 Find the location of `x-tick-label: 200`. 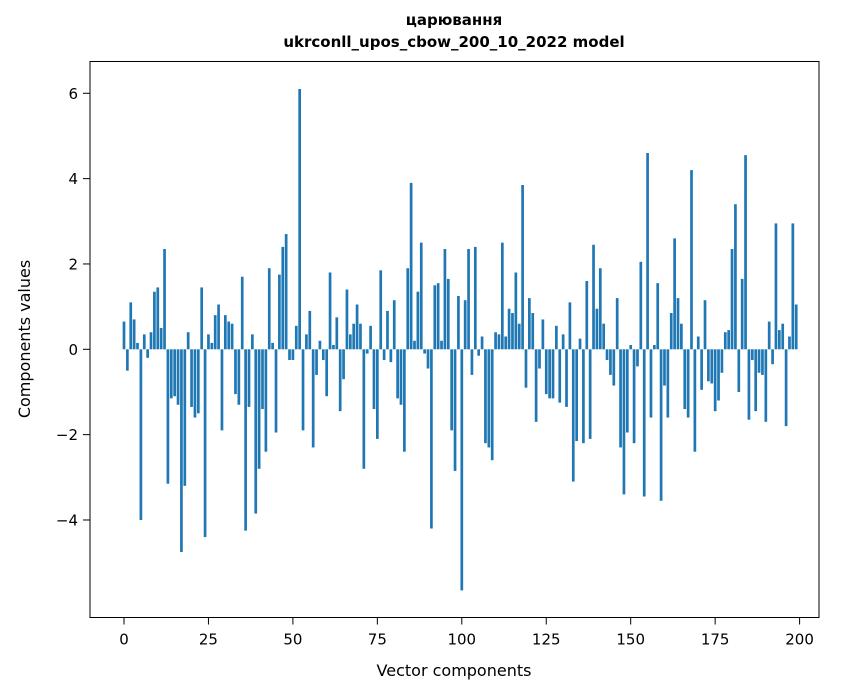

x-tick-label: 200 is located at coordinates (799, 640).